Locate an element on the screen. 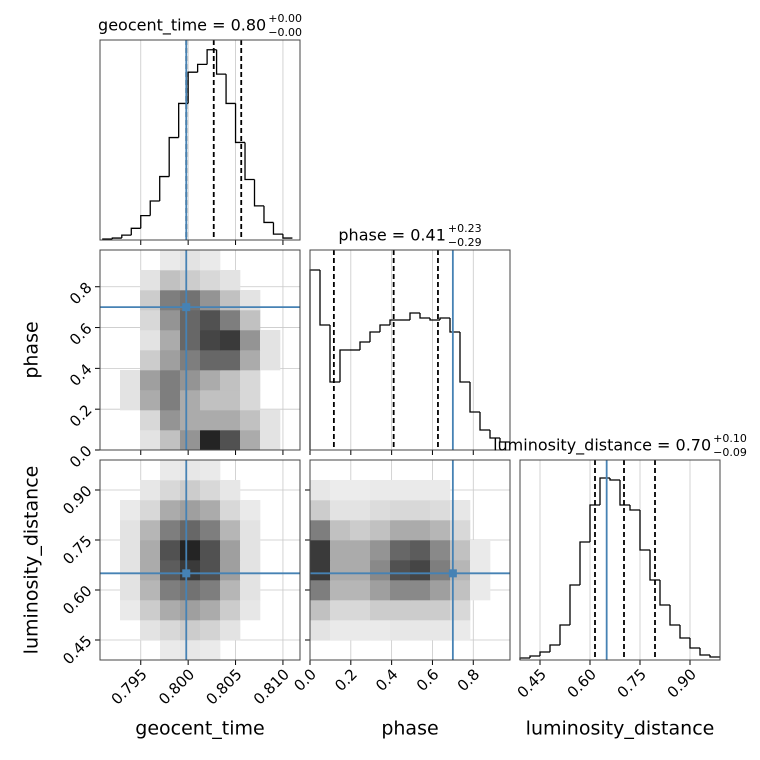 This screenshot has width=760, height=760. x-tick-label: 0.90 is located at coordinates (682, 683).